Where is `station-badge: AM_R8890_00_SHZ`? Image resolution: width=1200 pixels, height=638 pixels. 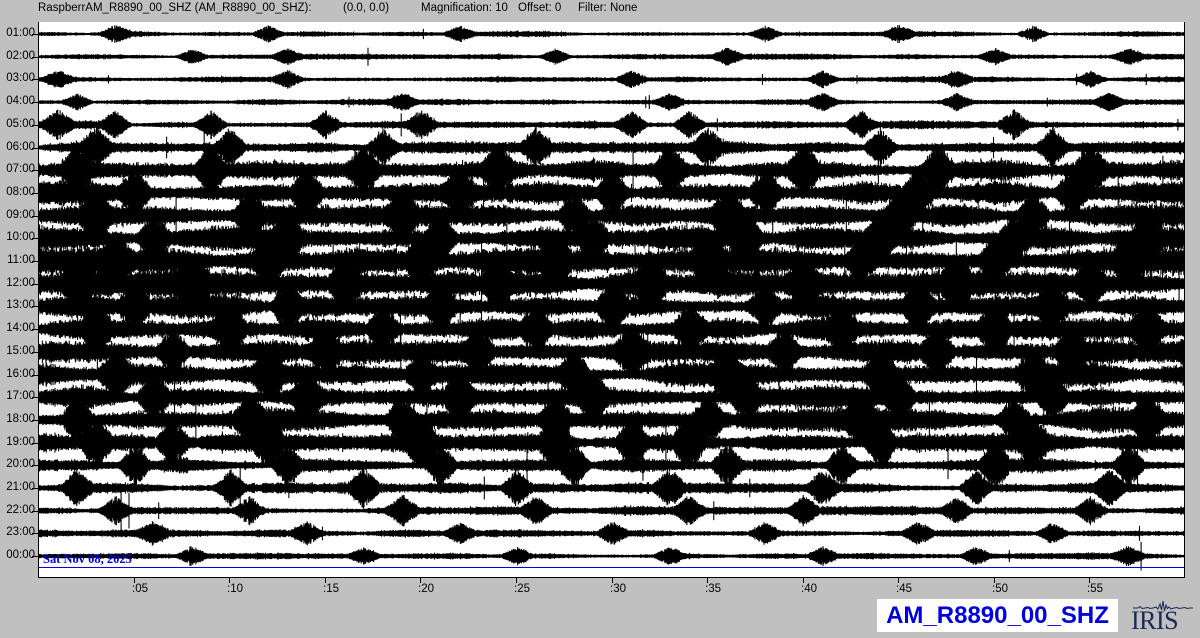
station-badge: AM_R8890_00_SHZ is located at coordinates (997, 615).